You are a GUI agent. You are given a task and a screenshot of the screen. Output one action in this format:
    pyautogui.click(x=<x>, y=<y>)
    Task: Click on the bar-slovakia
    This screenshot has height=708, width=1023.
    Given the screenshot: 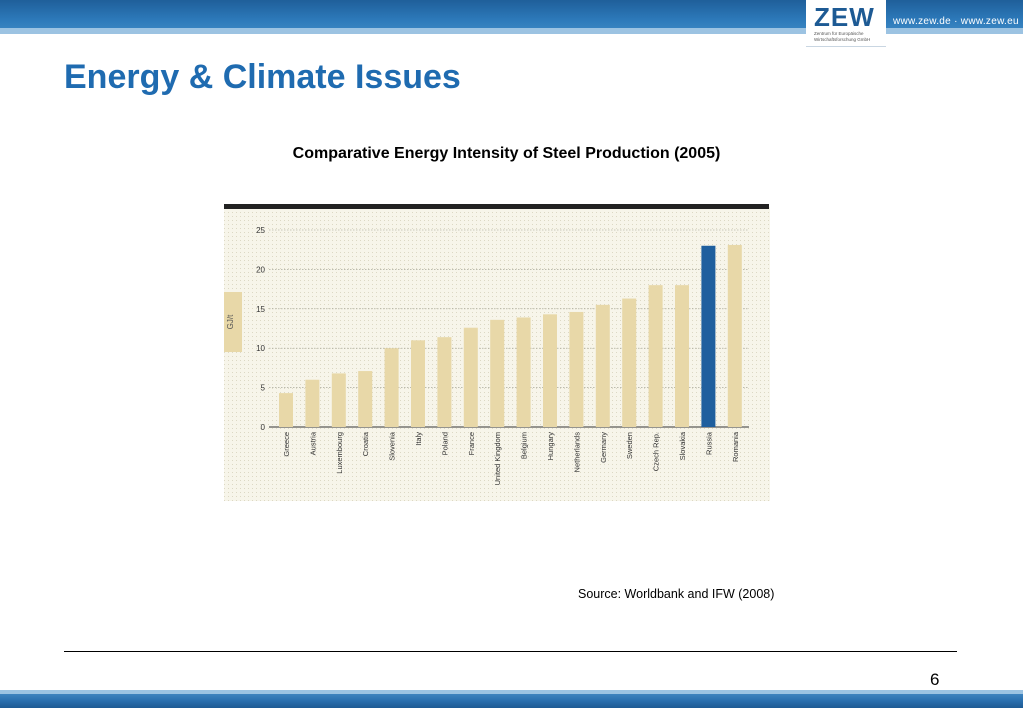 What is the action you would take?
    pyautogui.click(x=682, y=356)
    